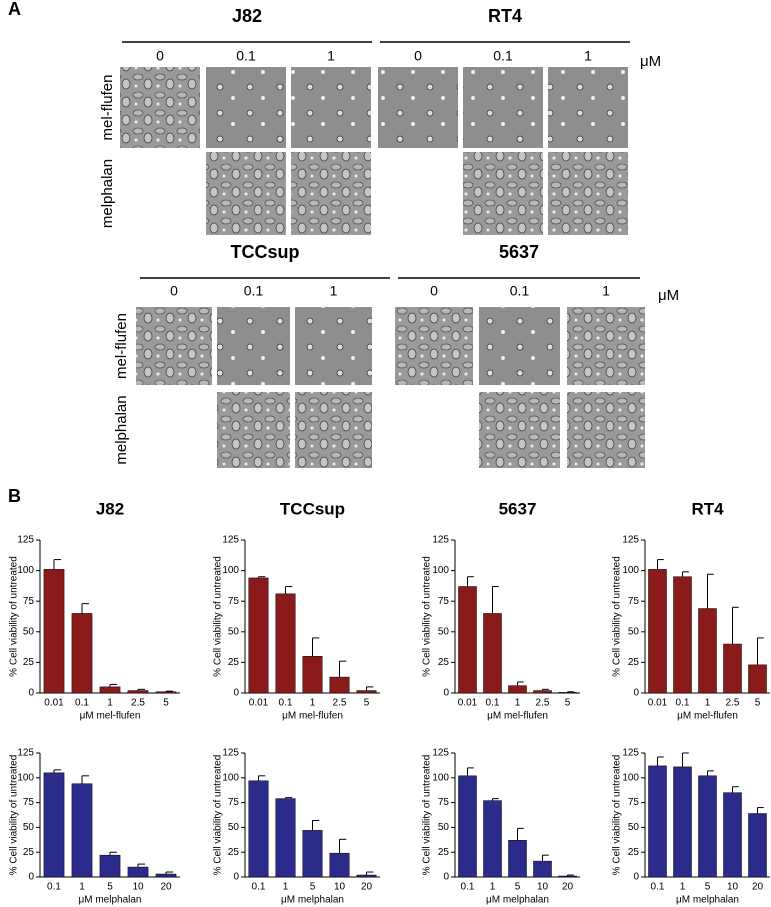  I want to click on chart-title: 5637, so click(518, 508).